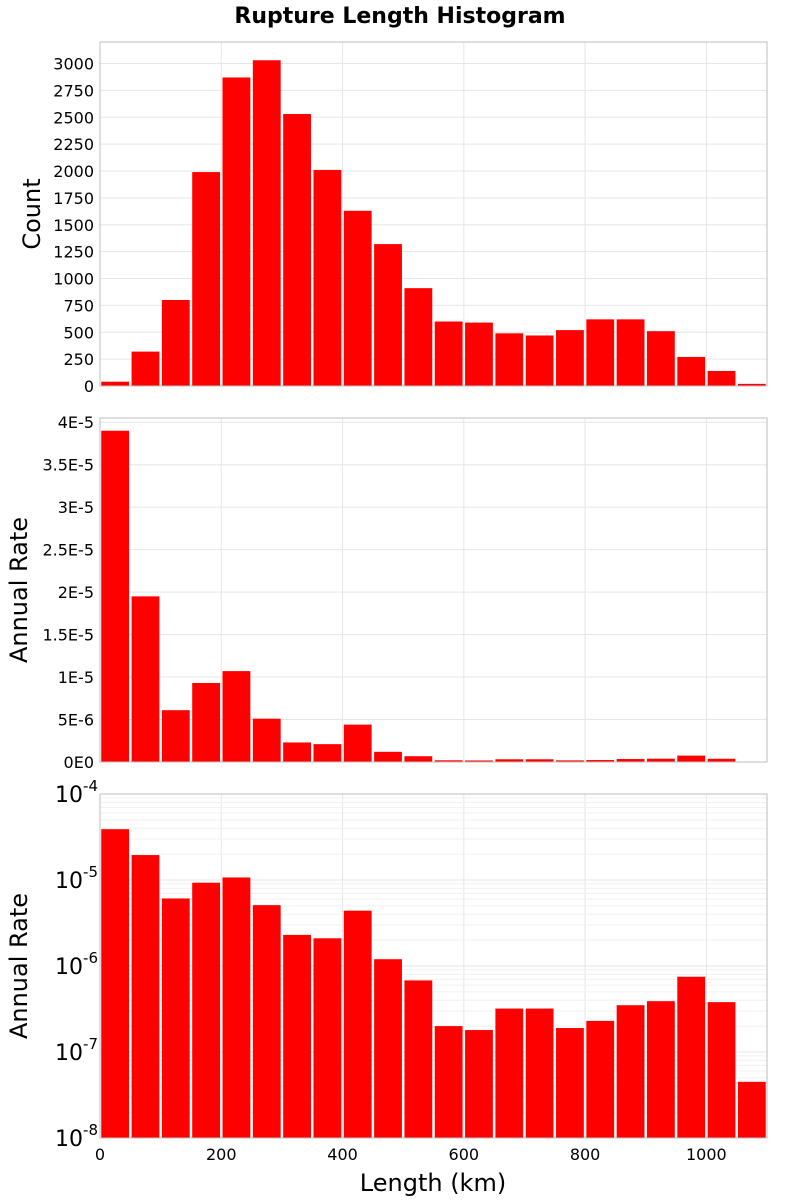 The image size is (800, 1204). Describe the element at coordinates (76, 592) in the screenshot. I see `y-tick-label: 2E-5` at that location.